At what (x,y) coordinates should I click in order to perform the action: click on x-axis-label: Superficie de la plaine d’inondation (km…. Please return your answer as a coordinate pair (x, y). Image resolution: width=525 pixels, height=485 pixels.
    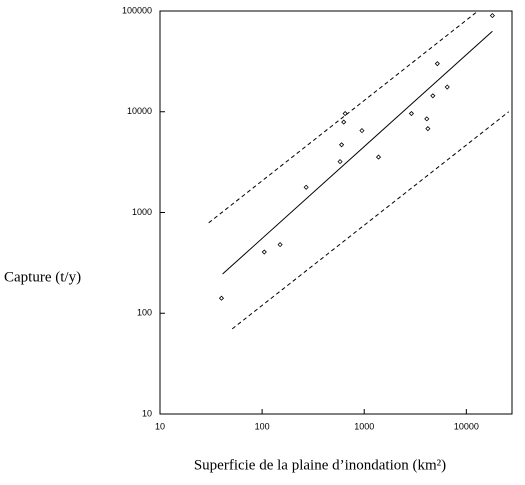
    Looking at the image, I should click on (320, 465).